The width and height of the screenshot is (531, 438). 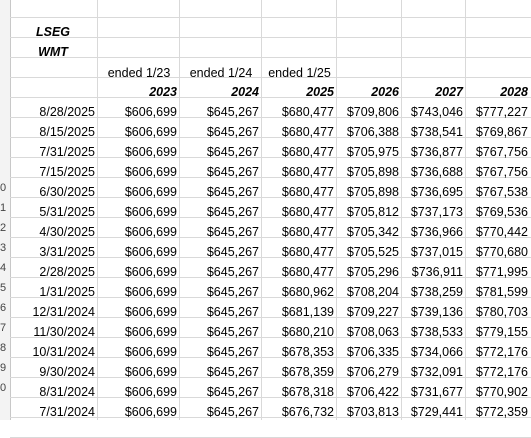 I want to click on date-cell: 8/28/2025, so click(x=67, y=112).